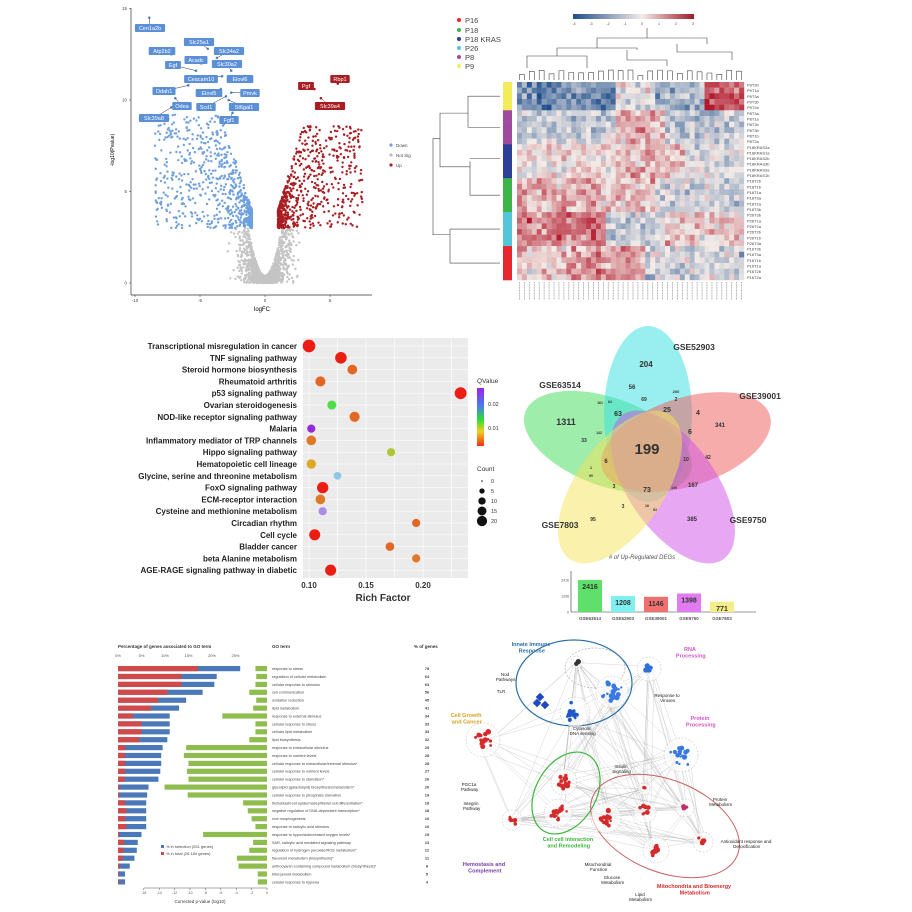  Describe the element at coordinates (391, 165) in the screenshot. I see `legend-dot-up` at that location.